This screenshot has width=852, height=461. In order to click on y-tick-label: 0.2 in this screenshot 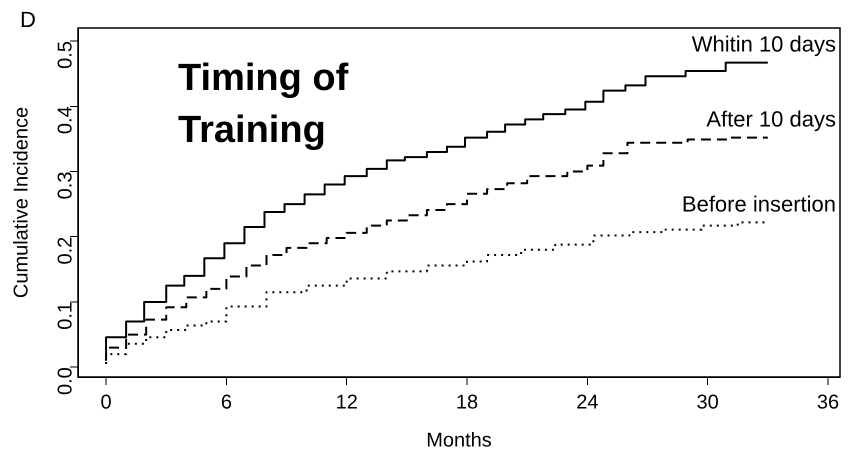, I will do `click(65, 250)`.